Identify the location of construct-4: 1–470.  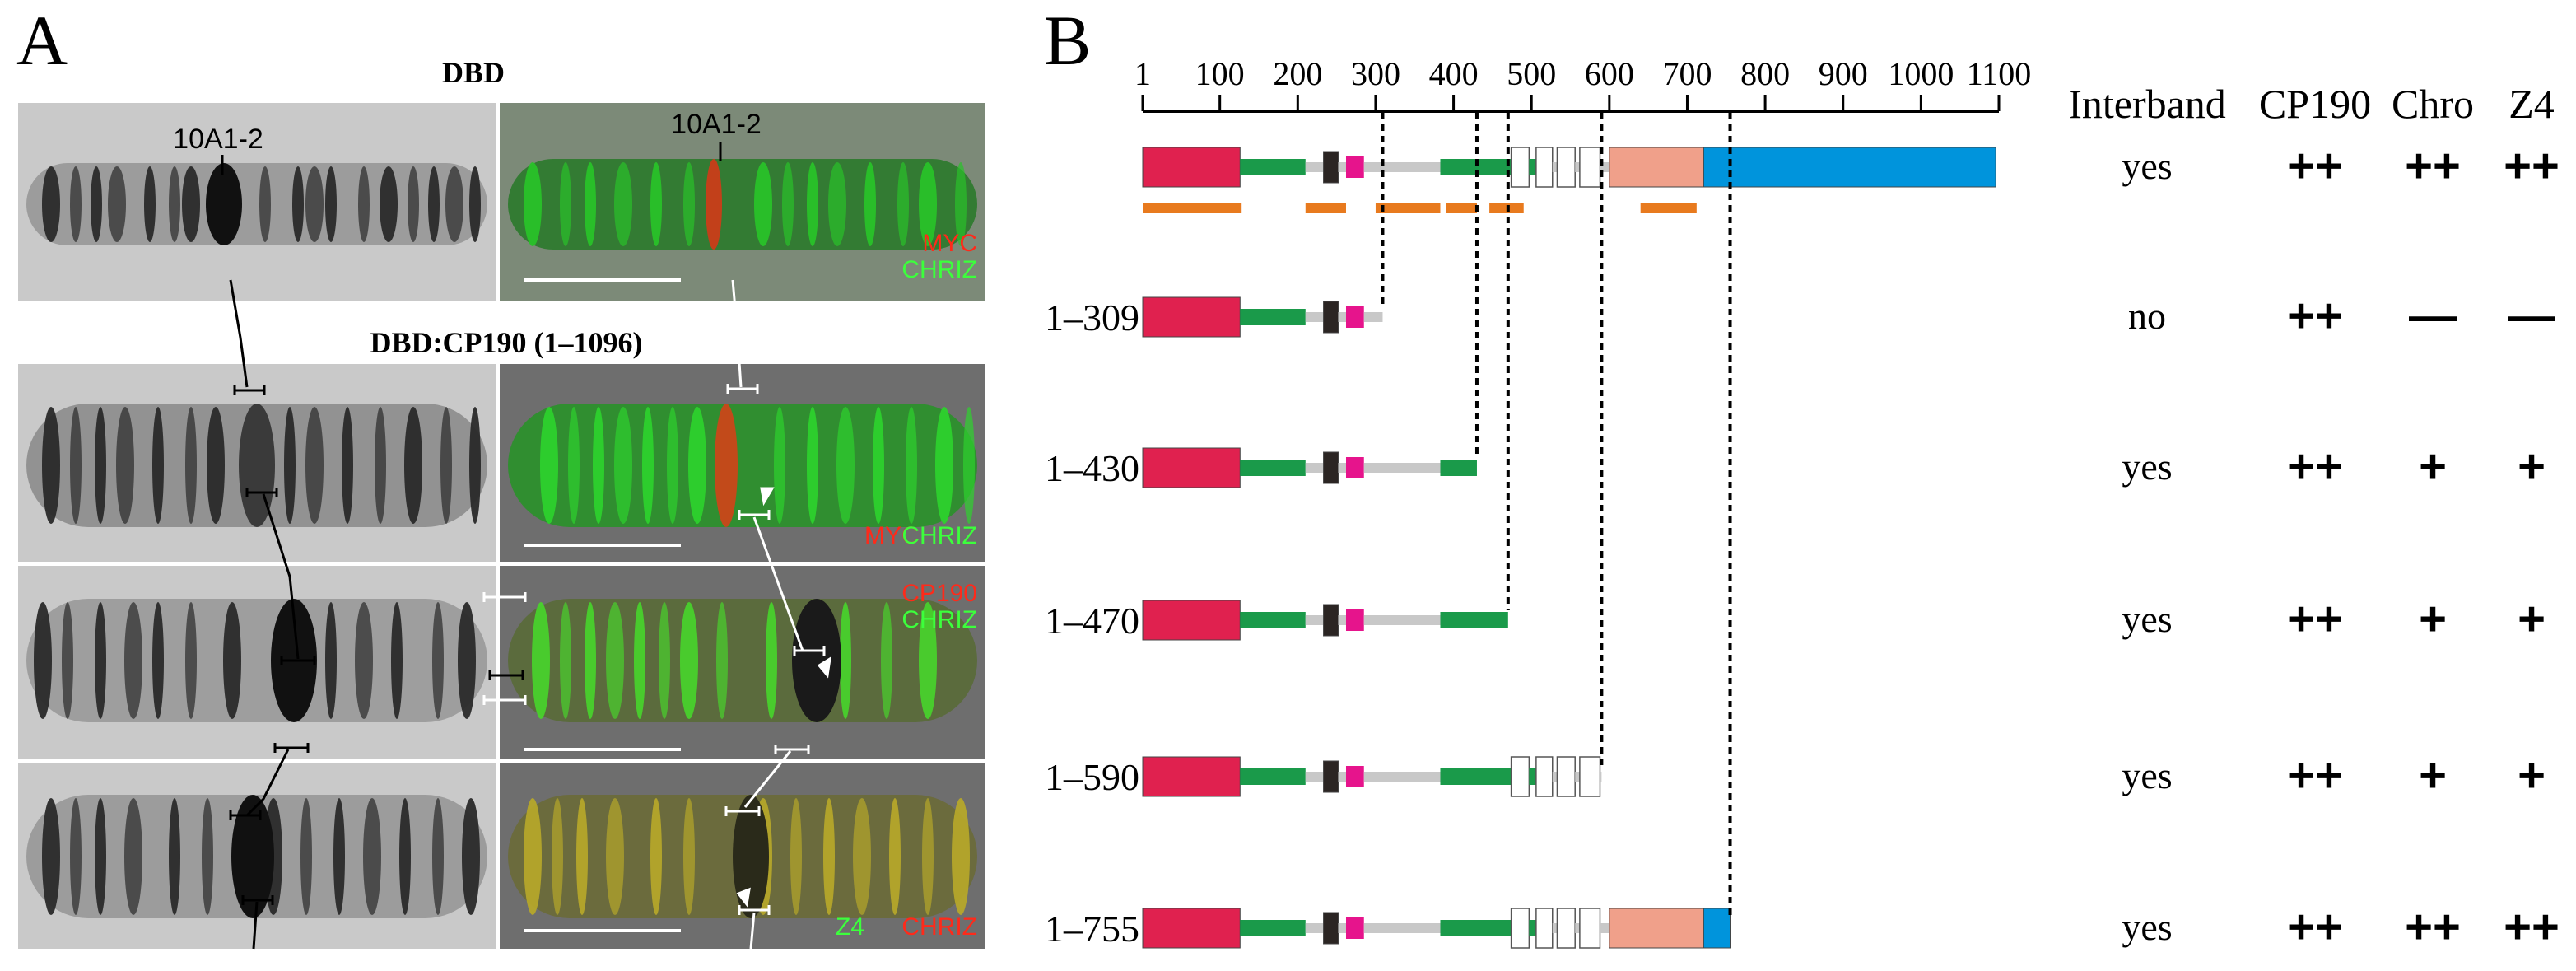
(1276, 621).